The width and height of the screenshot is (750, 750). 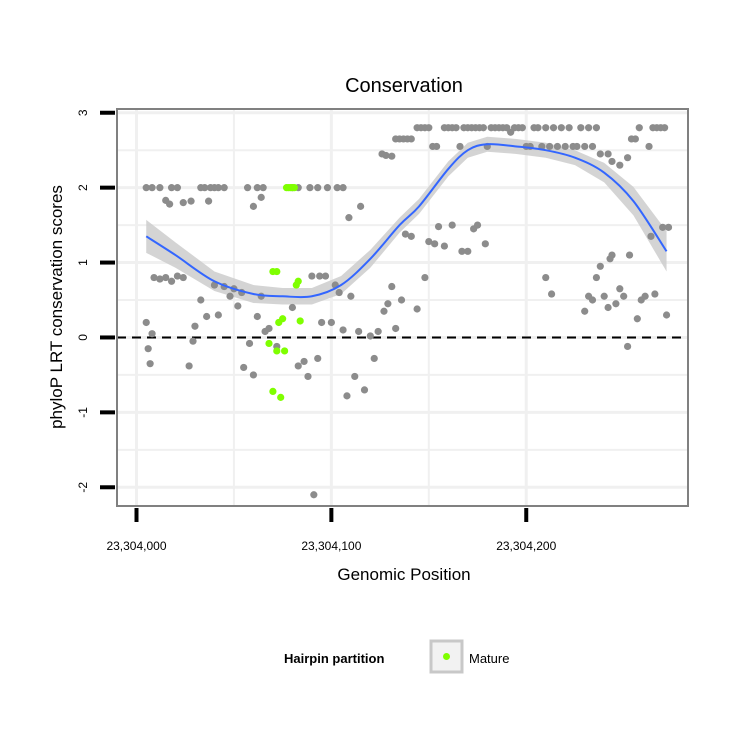 What do you see at coordinates (83, 187) in the screenshot?
I see `y-tick-label: 2` at bounding box center [83, 187].